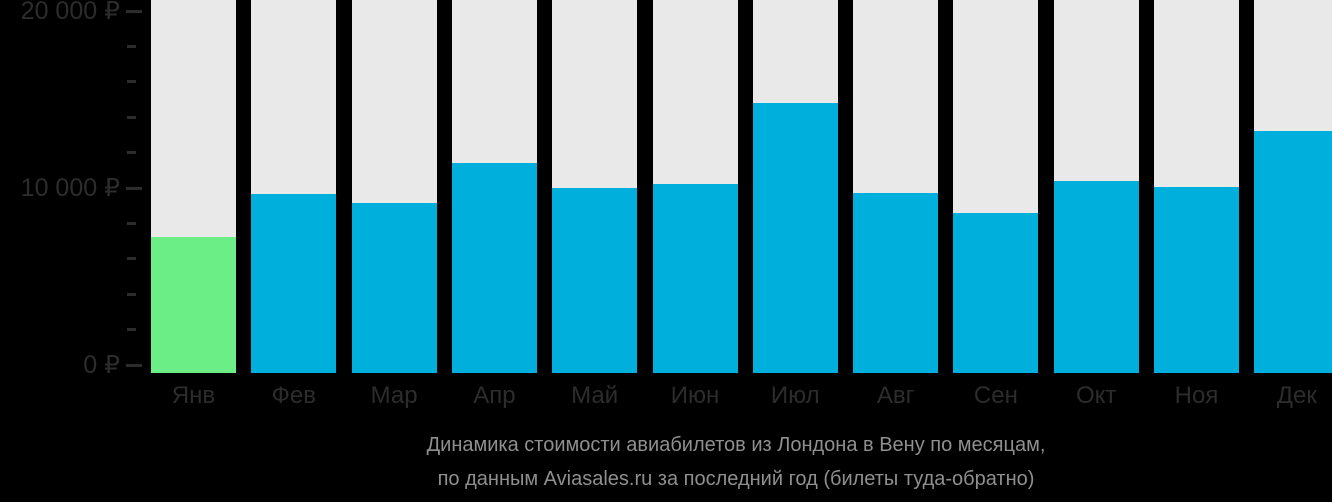 This screenshot has height=502, width=1332. I want to click on x-axis-label-jun: Июн, so click(695, 395).